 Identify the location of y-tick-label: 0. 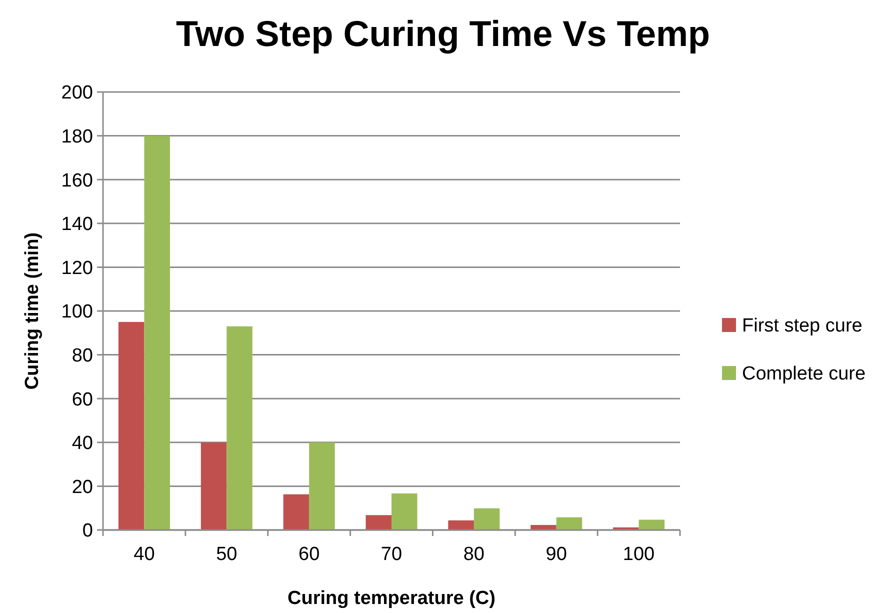
(87, 531).